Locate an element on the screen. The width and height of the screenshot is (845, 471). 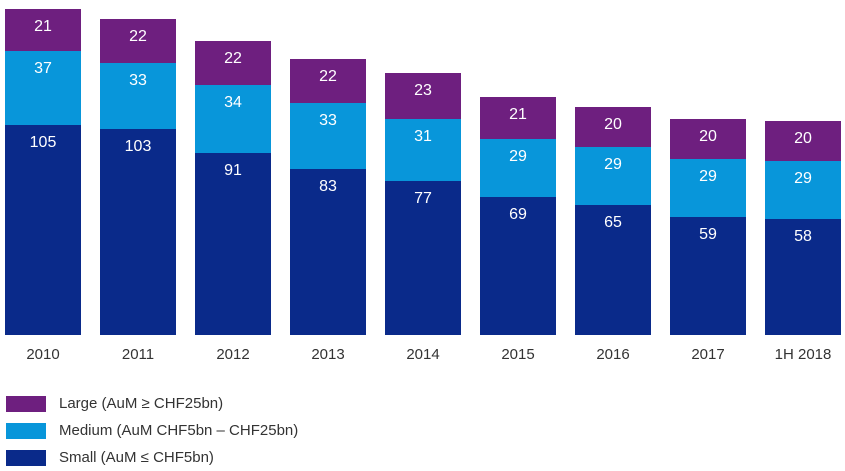
data-label-1-8: 29 is located at coordinates (803, 178).